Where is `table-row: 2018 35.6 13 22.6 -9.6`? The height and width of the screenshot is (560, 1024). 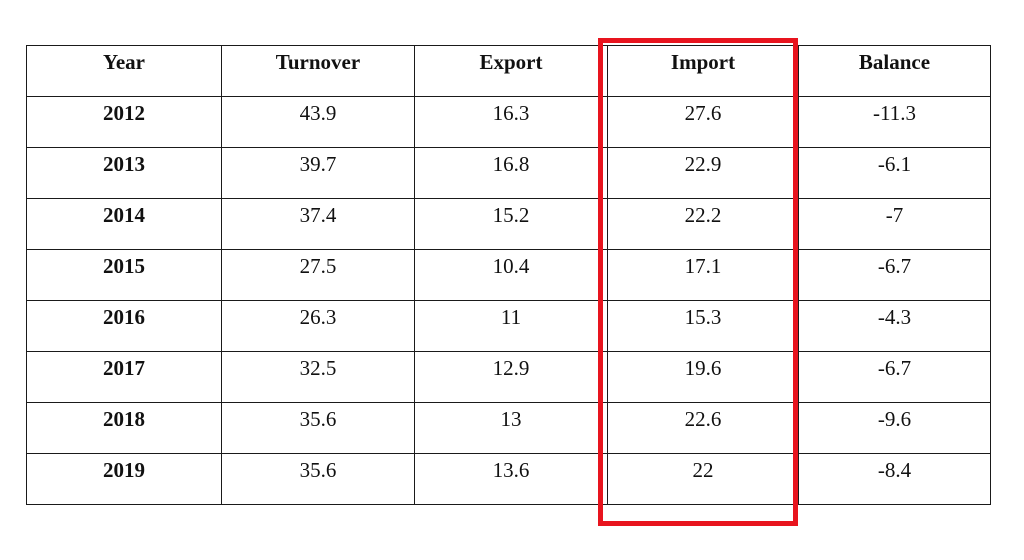 table-row: 2018 35.6 13 22.6 -9.6 is located at coordinates (508, 428).